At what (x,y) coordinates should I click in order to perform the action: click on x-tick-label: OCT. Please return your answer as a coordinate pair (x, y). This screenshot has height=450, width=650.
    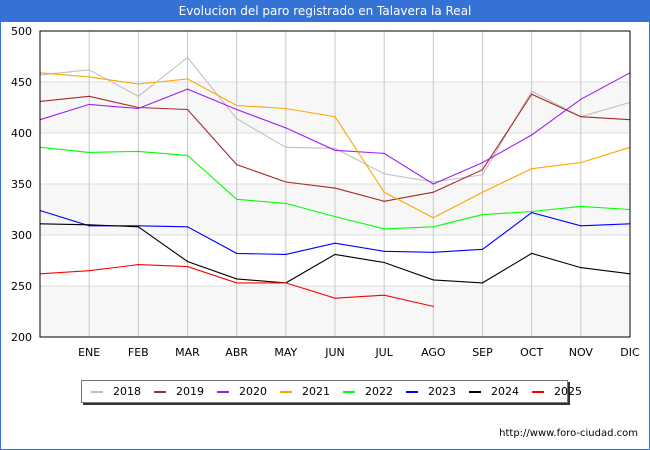
    Looking at the image, I should click on (531, 352).